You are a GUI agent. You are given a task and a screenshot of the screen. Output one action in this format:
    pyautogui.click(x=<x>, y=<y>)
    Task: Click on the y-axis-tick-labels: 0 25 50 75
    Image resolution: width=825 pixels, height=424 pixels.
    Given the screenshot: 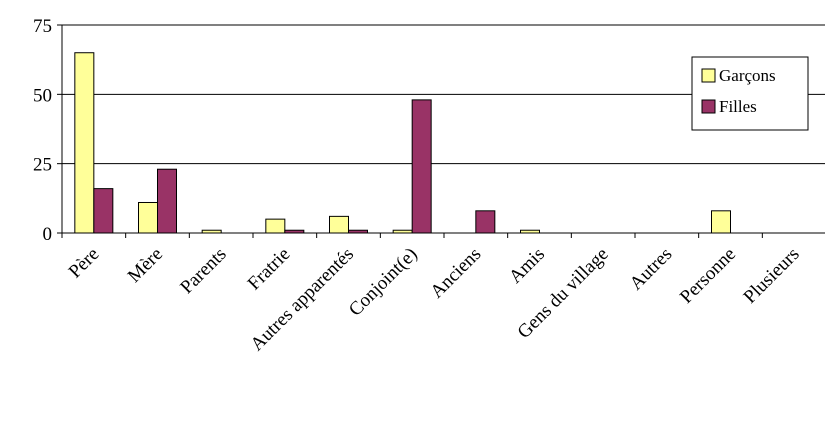 What is the action you would take?
    pyautogui.click(x=42, y=130)
    